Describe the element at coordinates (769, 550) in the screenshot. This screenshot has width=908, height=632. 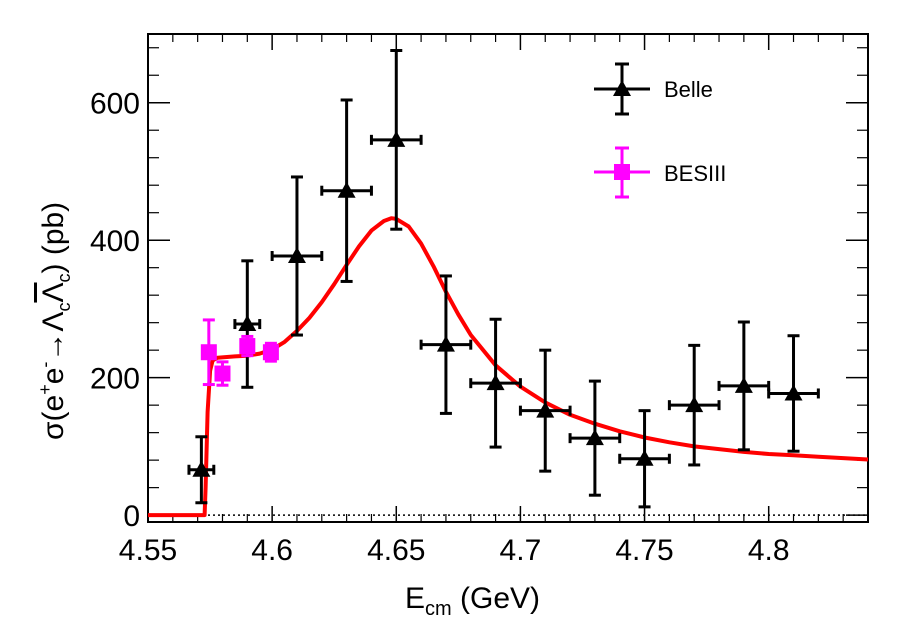
I see `x-tick-label: 4.8` at that location.